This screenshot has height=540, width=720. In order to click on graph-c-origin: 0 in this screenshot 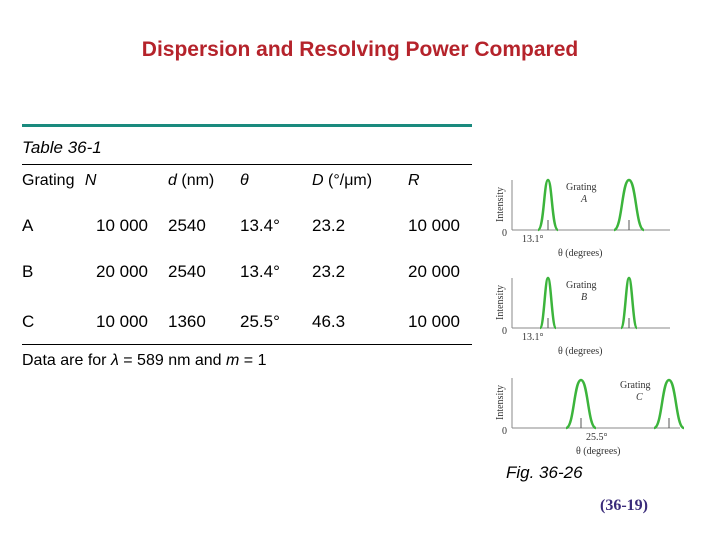, I will do `click(504, 431)`.